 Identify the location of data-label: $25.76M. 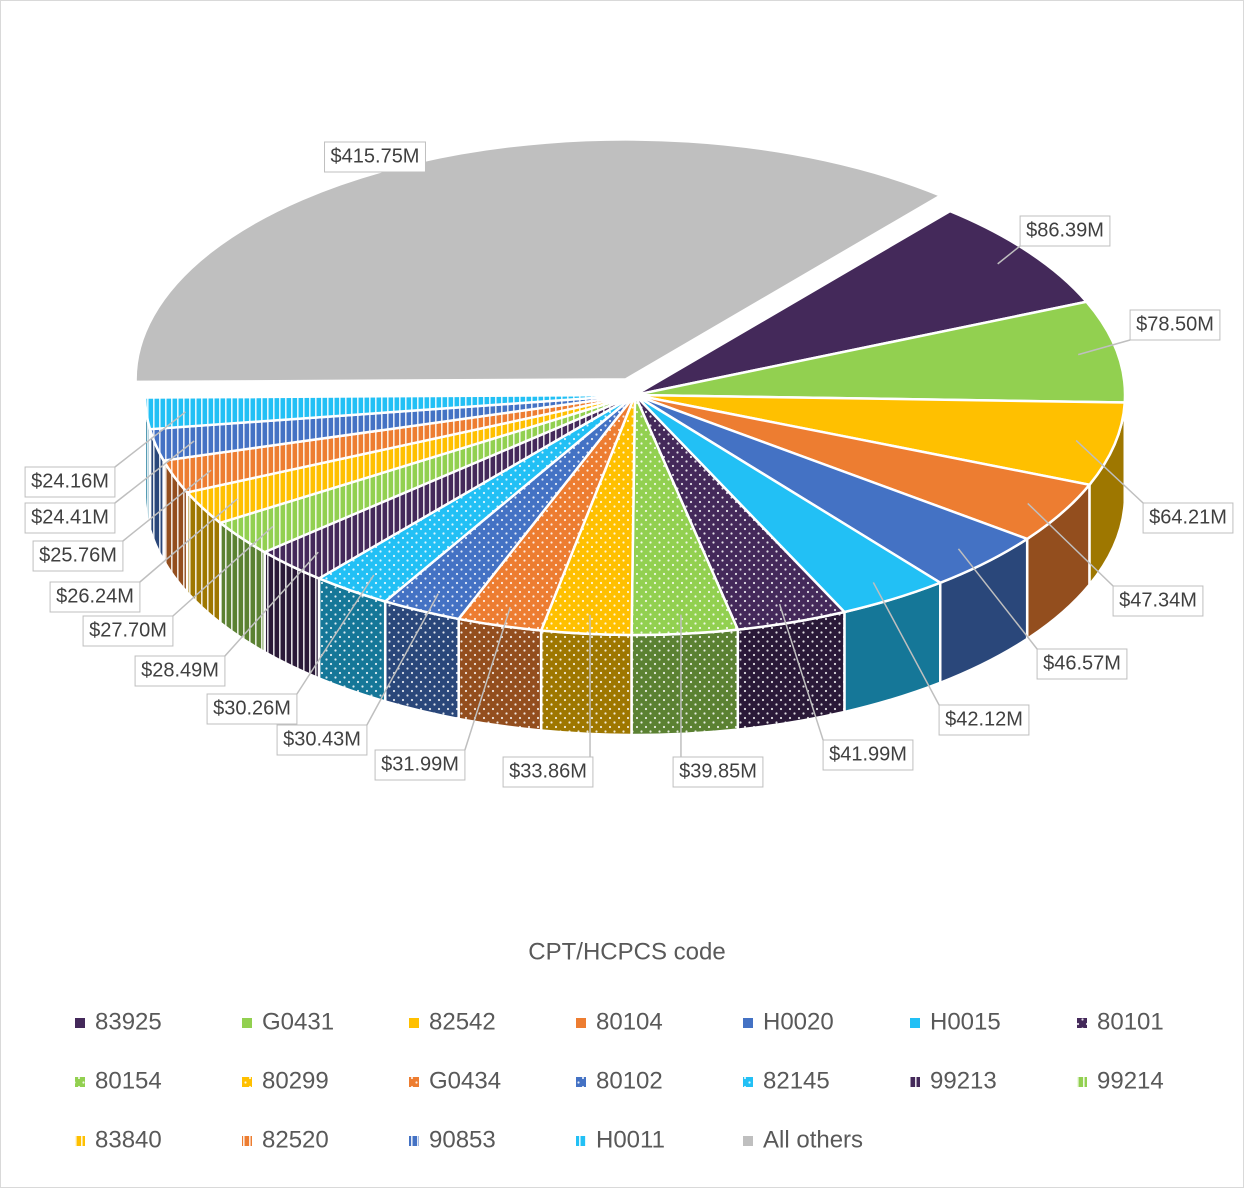
(78, 555).